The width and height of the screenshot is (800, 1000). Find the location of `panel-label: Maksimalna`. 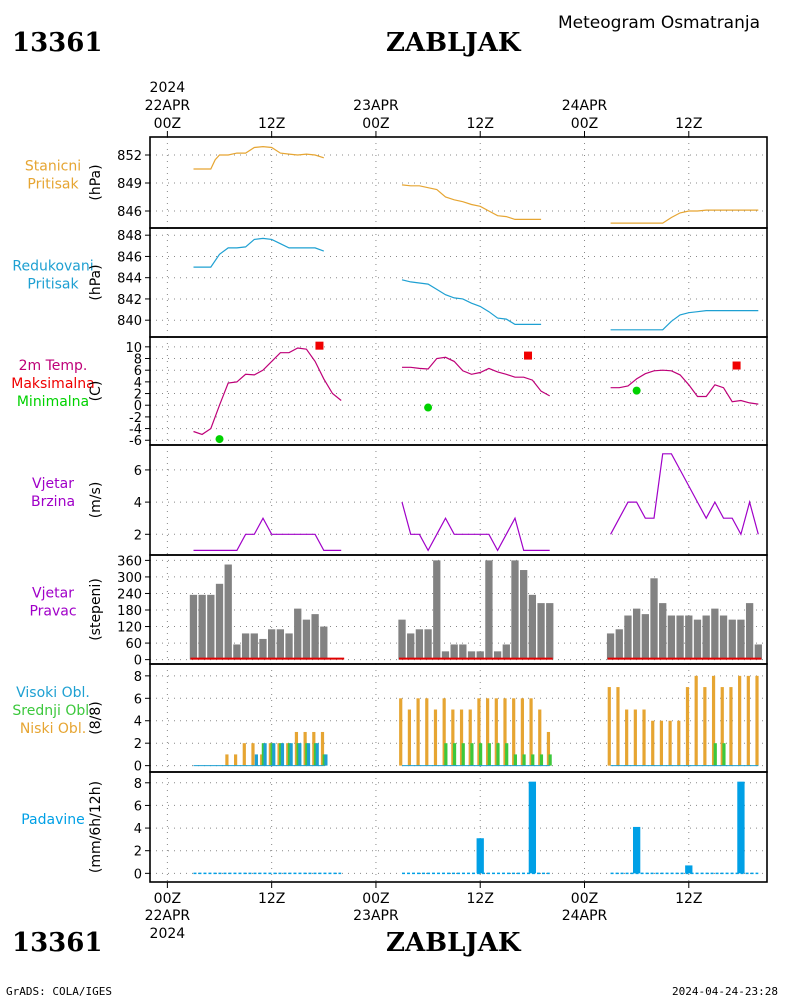

panel-label: Maksimalna is located at coordinates (53, 384).